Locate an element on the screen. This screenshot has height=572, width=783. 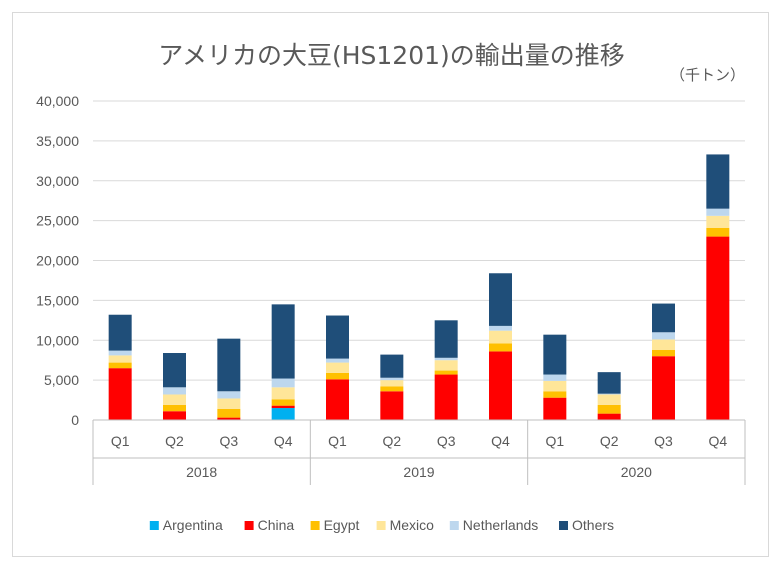
y-tick-label: 40,000 is located at coordinates (57, 101).